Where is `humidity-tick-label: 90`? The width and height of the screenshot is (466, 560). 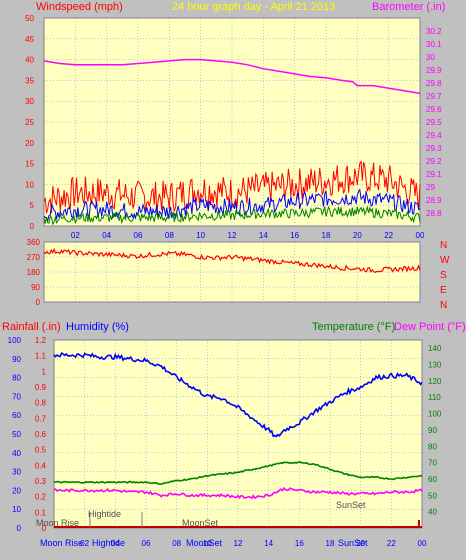 humidity-tick-label: 90 is located at coordinates (16, 359).